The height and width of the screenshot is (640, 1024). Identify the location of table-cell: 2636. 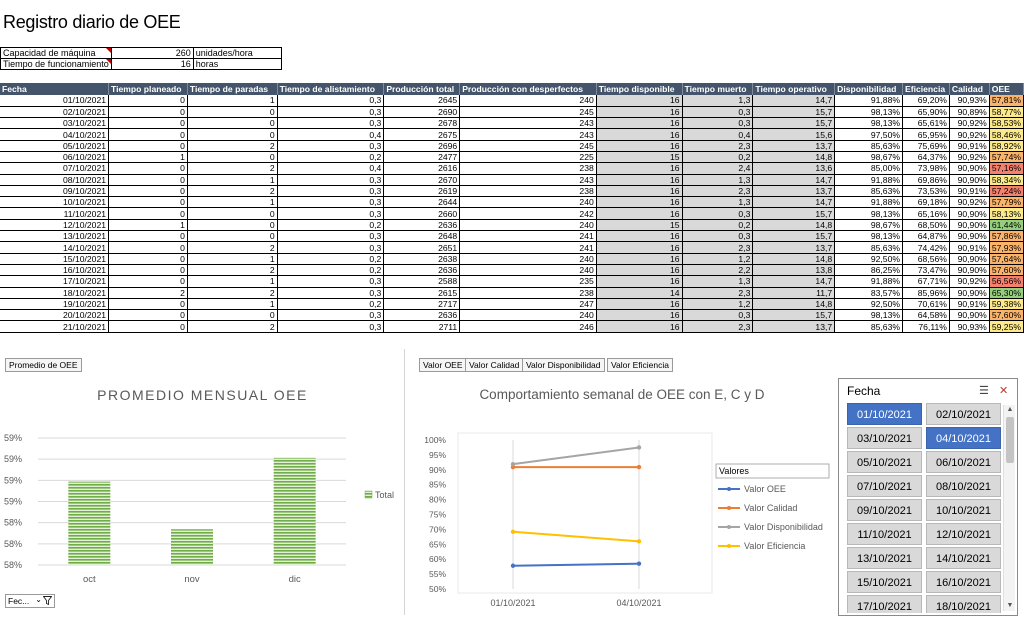
(422, 270).